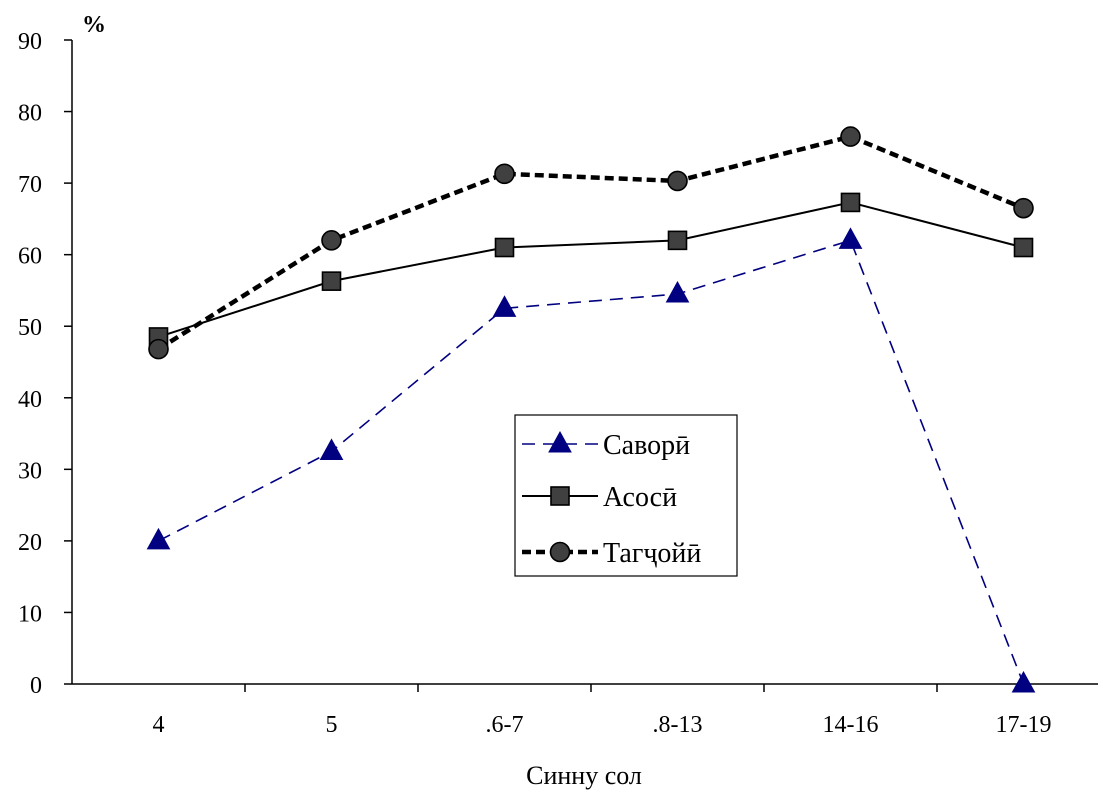 This screenshot has height=796, width=1098. I want to click on legend-label: Асосӣ, so click(640, 497).